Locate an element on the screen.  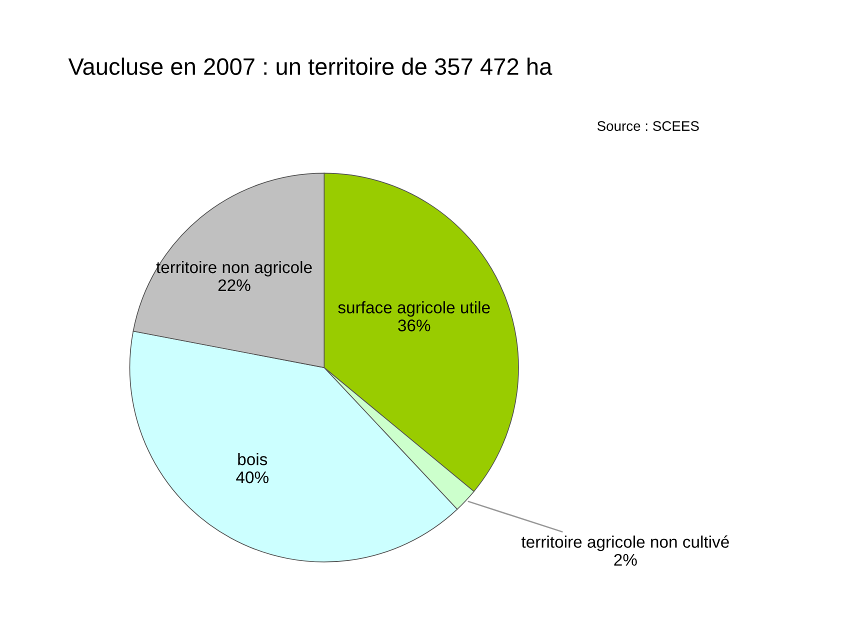
slice-label: territoire non agricole is located at coordinates (234, 268).